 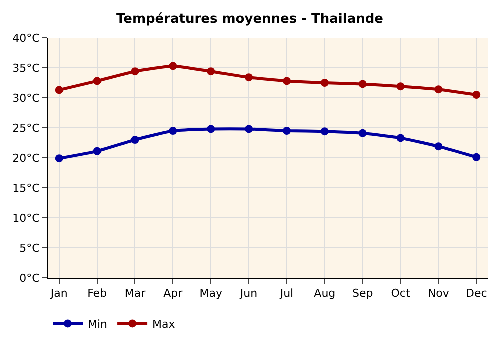 What do you see at coordinates (439, 293) in the screenshot?
I see `x-tick-label: Nov` at bounding box center [439, 293].